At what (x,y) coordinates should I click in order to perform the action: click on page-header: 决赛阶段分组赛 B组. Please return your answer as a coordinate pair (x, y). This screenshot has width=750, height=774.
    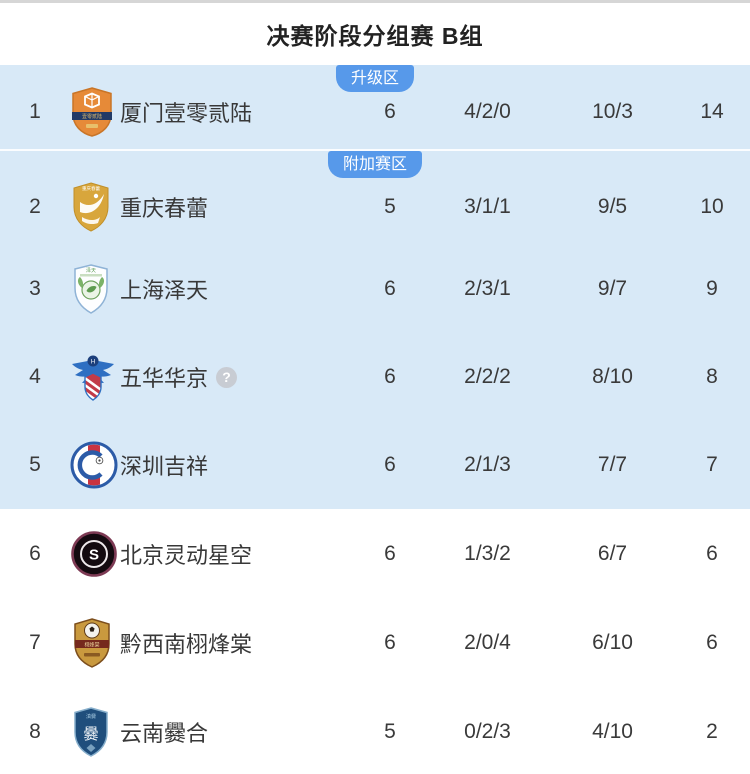
    Looking at the image, I should click on (375, 34).